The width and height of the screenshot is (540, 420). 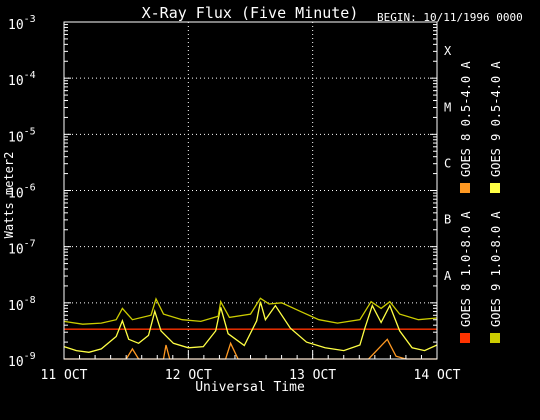 I want to click on legend-label: GOES 9 1.0-8.0 A, so click(x=496, y=269).